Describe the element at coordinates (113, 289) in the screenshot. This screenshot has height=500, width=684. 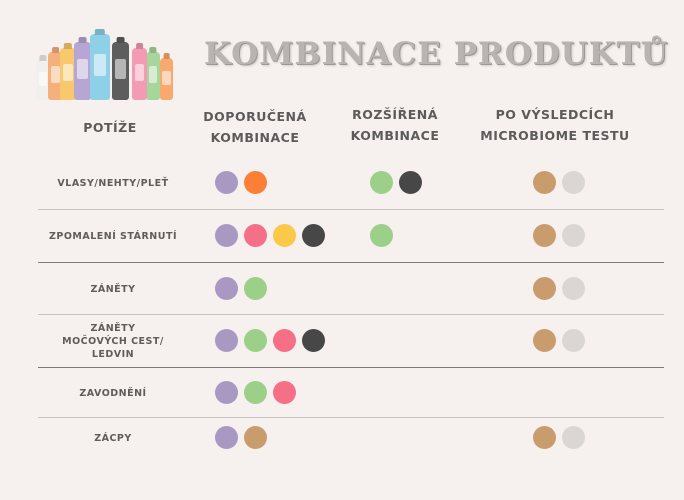
I see `row-label: ZÁNĚTY` at that location.